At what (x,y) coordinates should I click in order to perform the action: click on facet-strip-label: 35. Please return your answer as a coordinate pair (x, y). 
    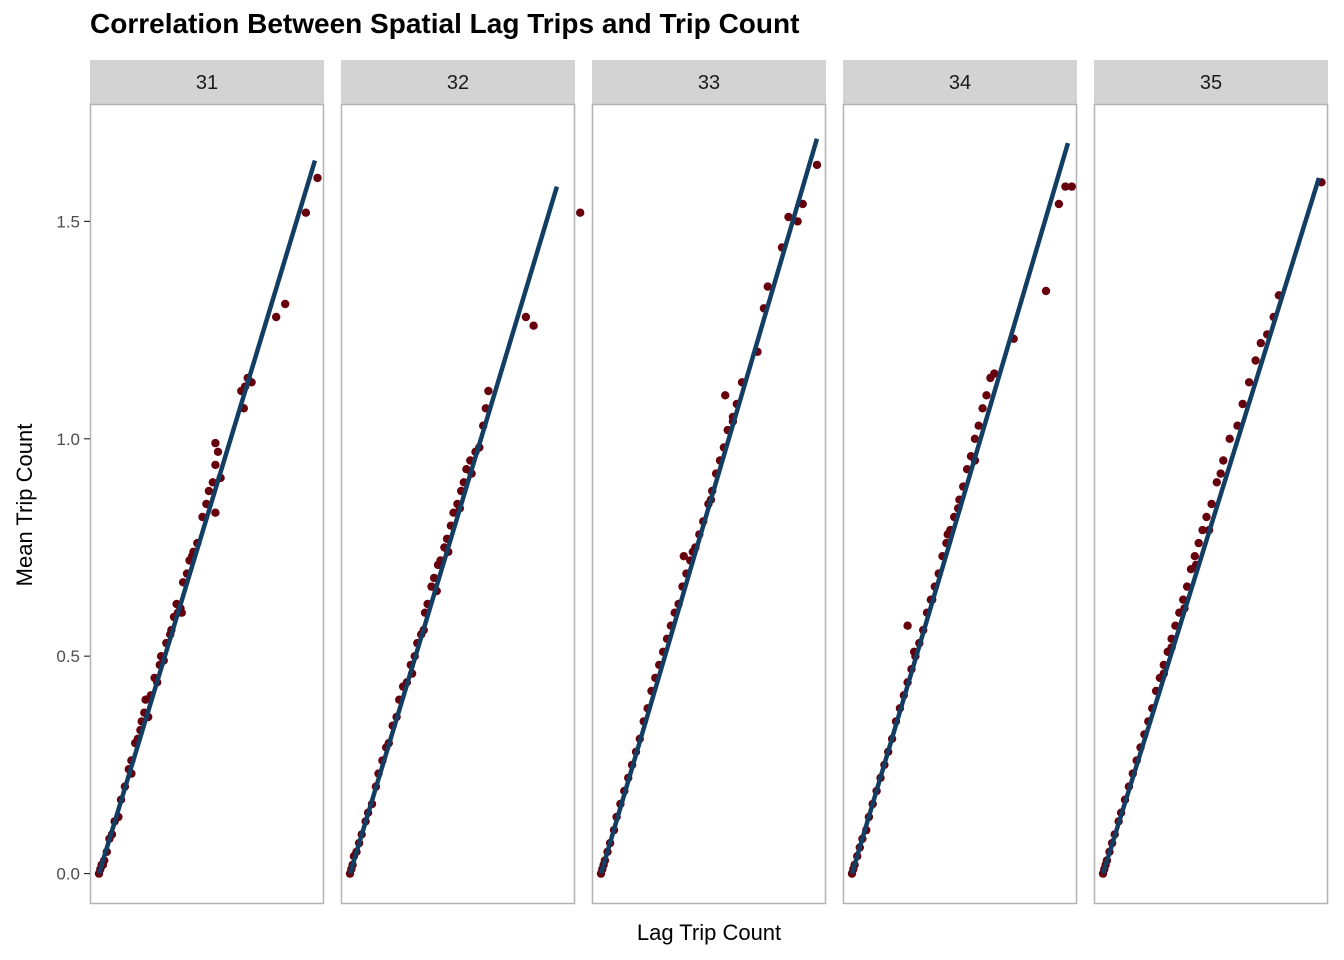
    Looking at the image, I should click on (1211, 83).